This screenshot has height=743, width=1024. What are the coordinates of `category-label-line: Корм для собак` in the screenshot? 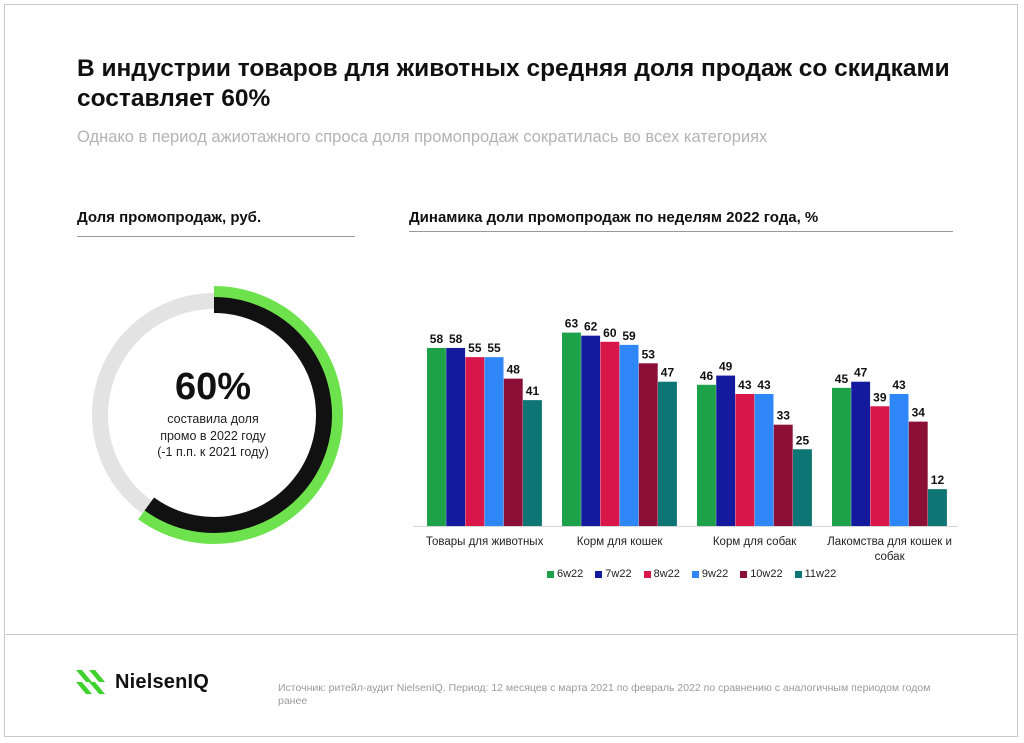 It's located at (755, 542).